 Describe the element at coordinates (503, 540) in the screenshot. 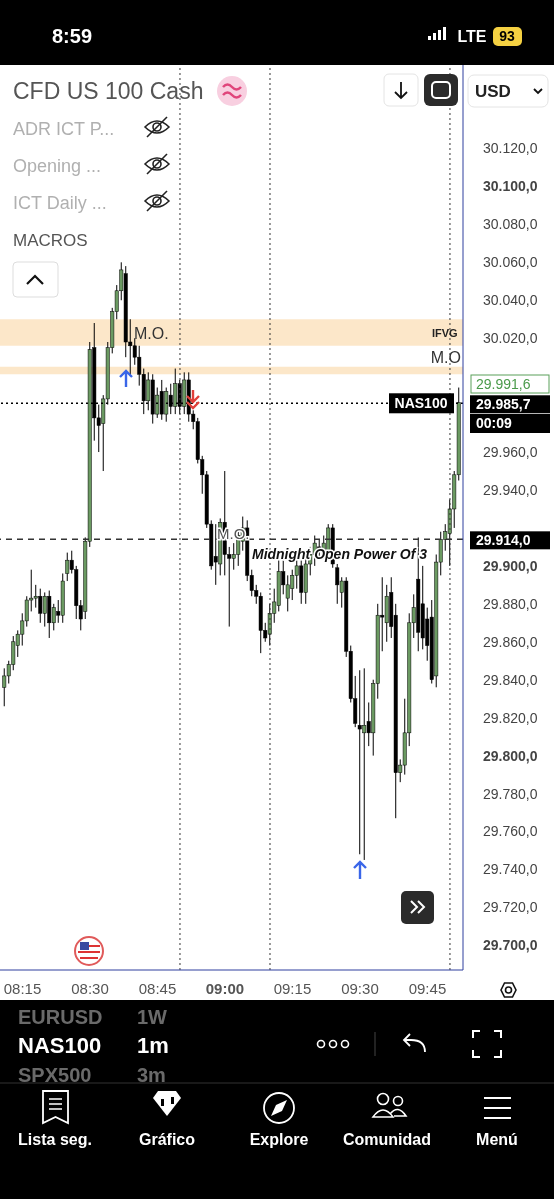

I see `ref-line-label: 29.914,0` at that location.